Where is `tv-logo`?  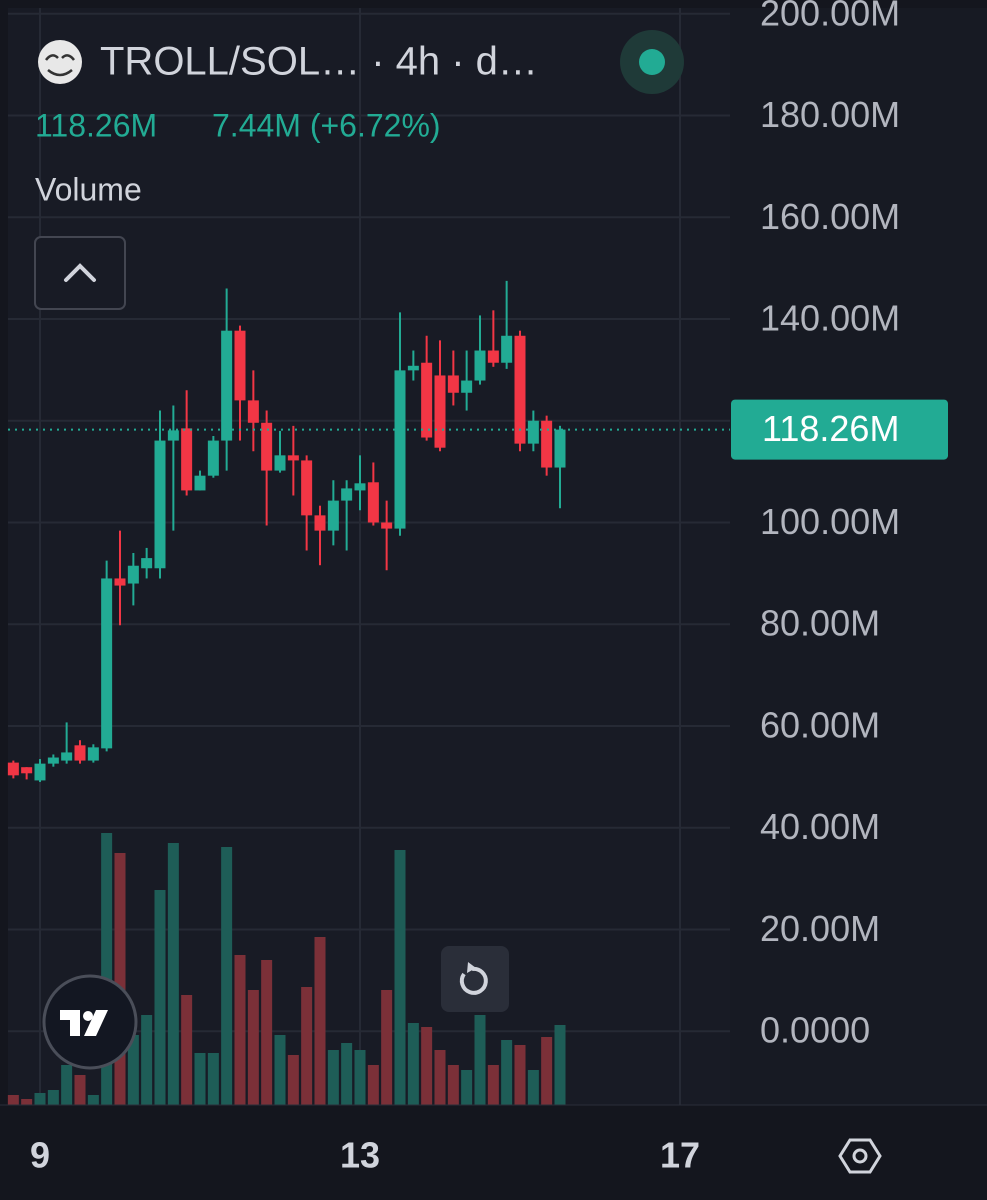
tv-logo is located at coordinates (90, 1022).